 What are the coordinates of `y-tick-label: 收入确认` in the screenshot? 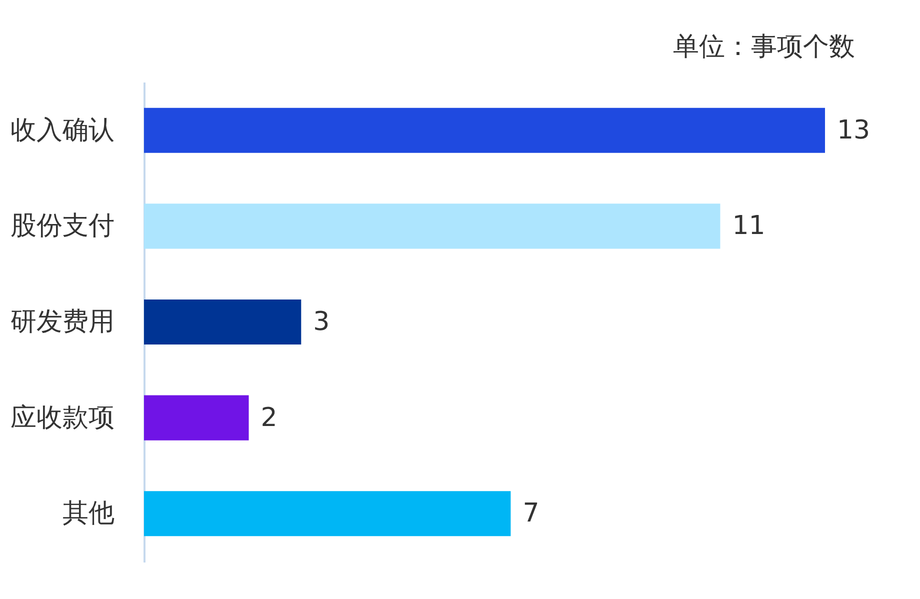 It's located at (62, 130).